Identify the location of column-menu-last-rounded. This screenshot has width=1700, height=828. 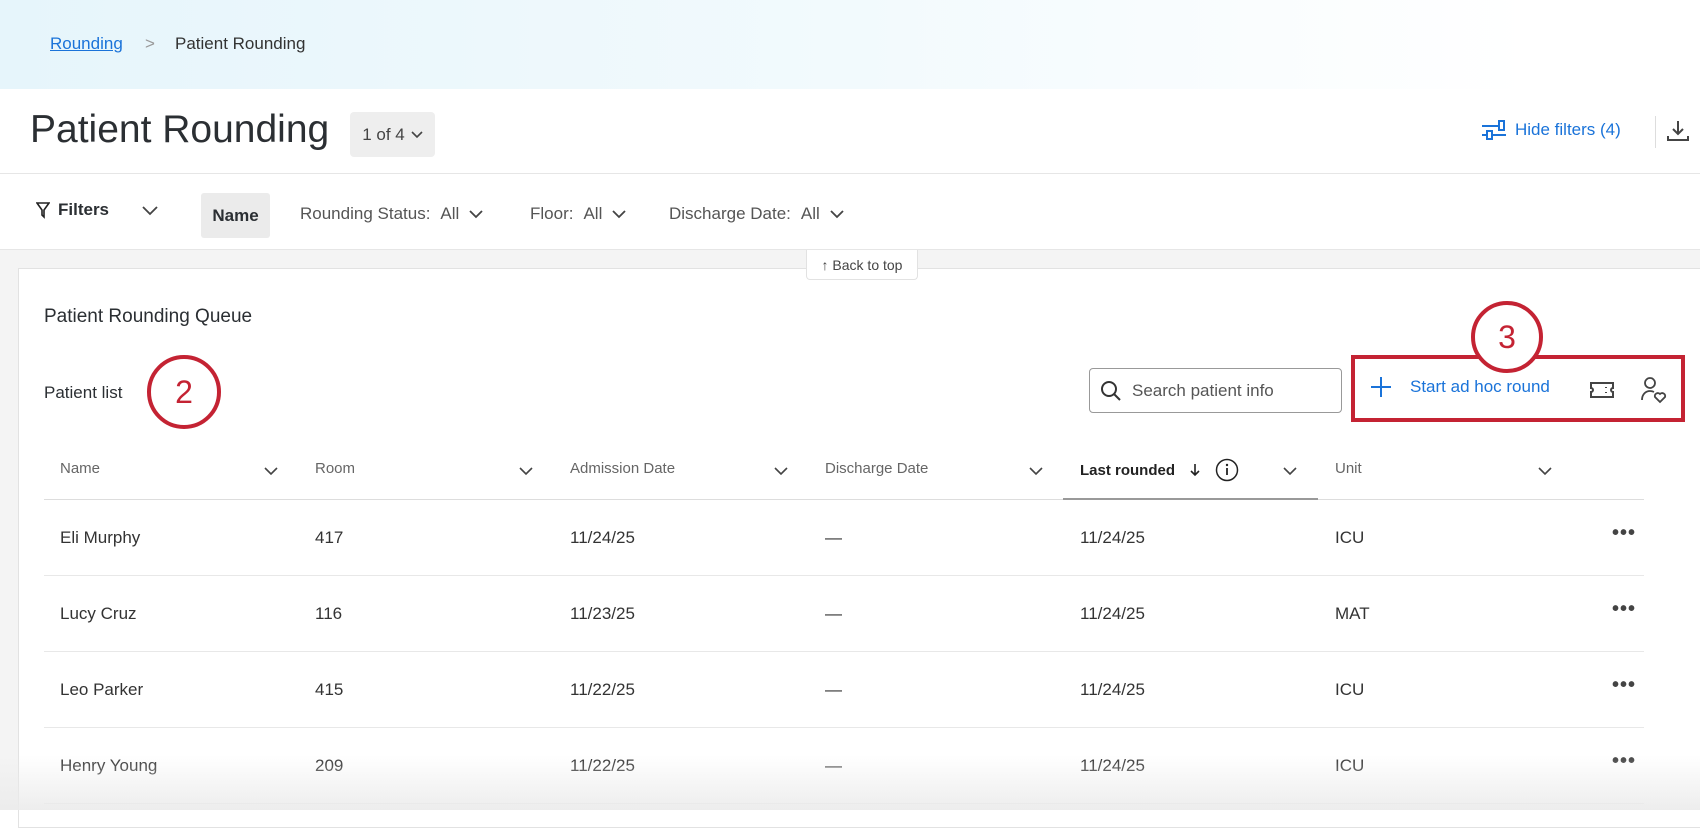
(1290, 472).